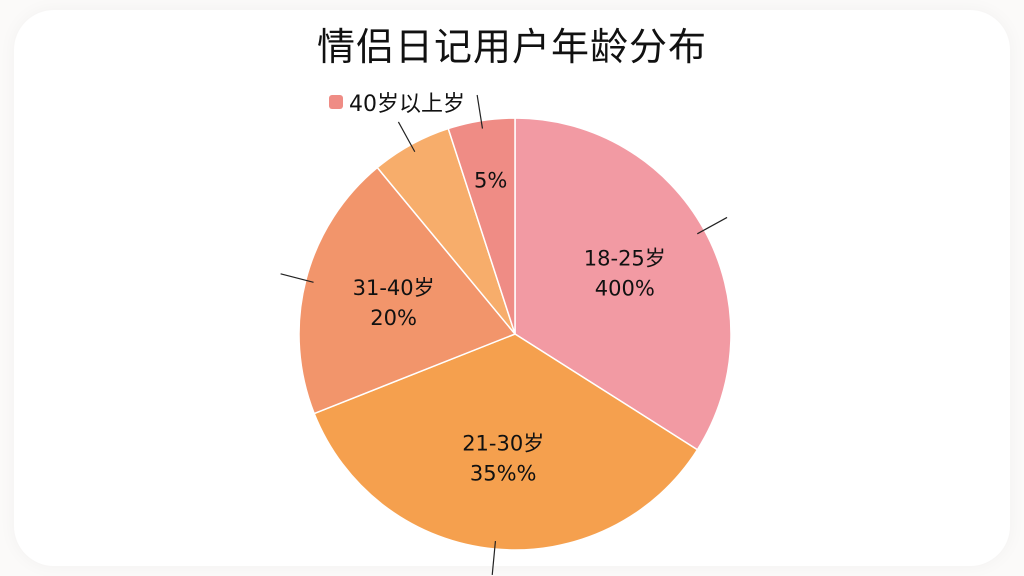 The image size is (1024, 576). What do you see at coordinates (394, 288) in the screenshot?
I see `slice-name-label: 31-40岁` at bounding box center [394, 288].